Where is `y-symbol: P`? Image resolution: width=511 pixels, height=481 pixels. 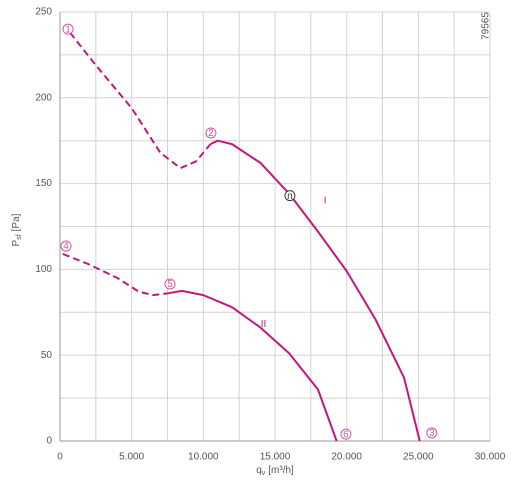 y-symbol: P is located at coordinates (16, 242).